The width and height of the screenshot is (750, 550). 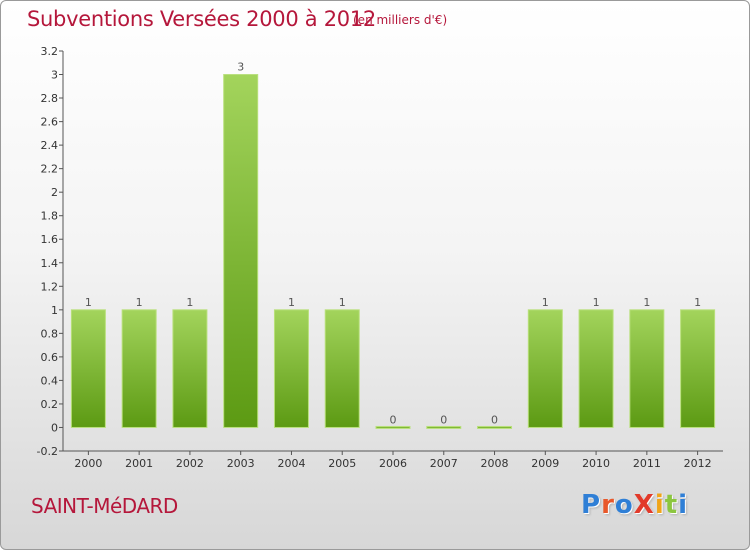 What do you see at coordinates (54, 310) in the screenshot?
I see `y-tick-label: 1` at bounding box center [54, 310].